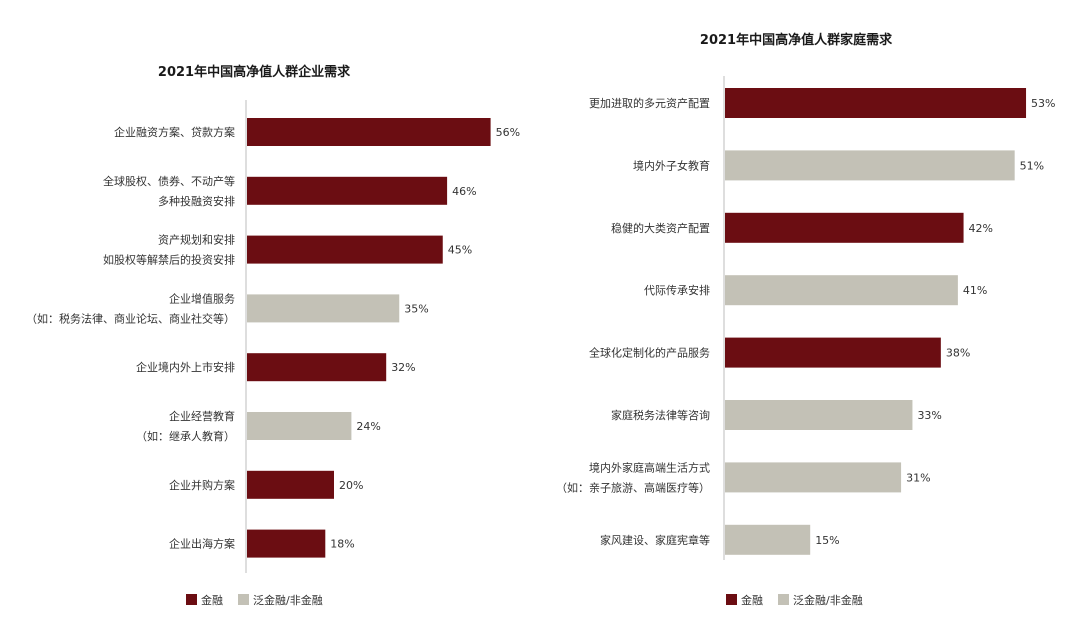 The height and width of the screenshot is (626, 1080). Describe the element at coordinates (1043, 103) in the screenshot. I see `data-label: 53%` at that location.